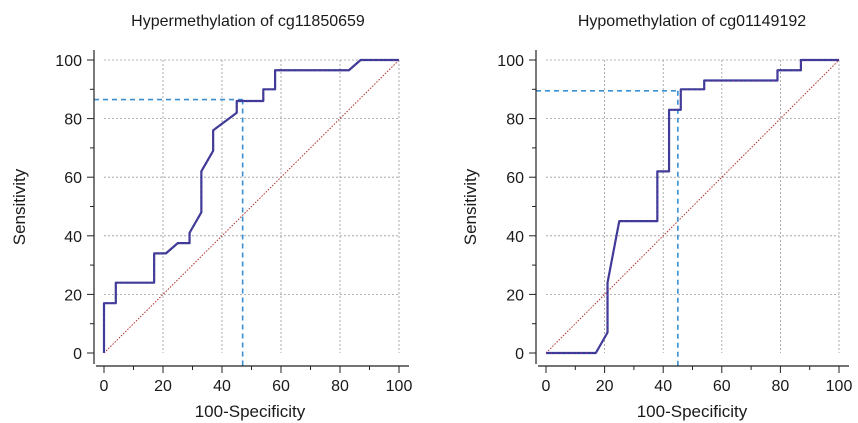 This screenshot has height=423, width=858. Describe the element at coordinates (248, 21) in the screenshot. I see `chart-title: Hypermethylation of cg11850659` at that location.